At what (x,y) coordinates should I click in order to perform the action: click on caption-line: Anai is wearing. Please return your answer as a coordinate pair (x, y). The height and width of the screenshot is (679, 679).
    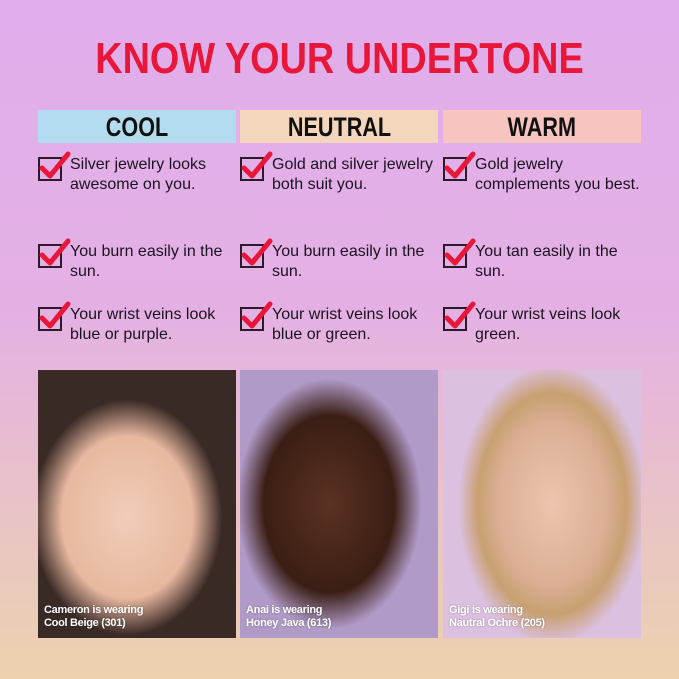
    Looking at the image, I should click on (284, 610).